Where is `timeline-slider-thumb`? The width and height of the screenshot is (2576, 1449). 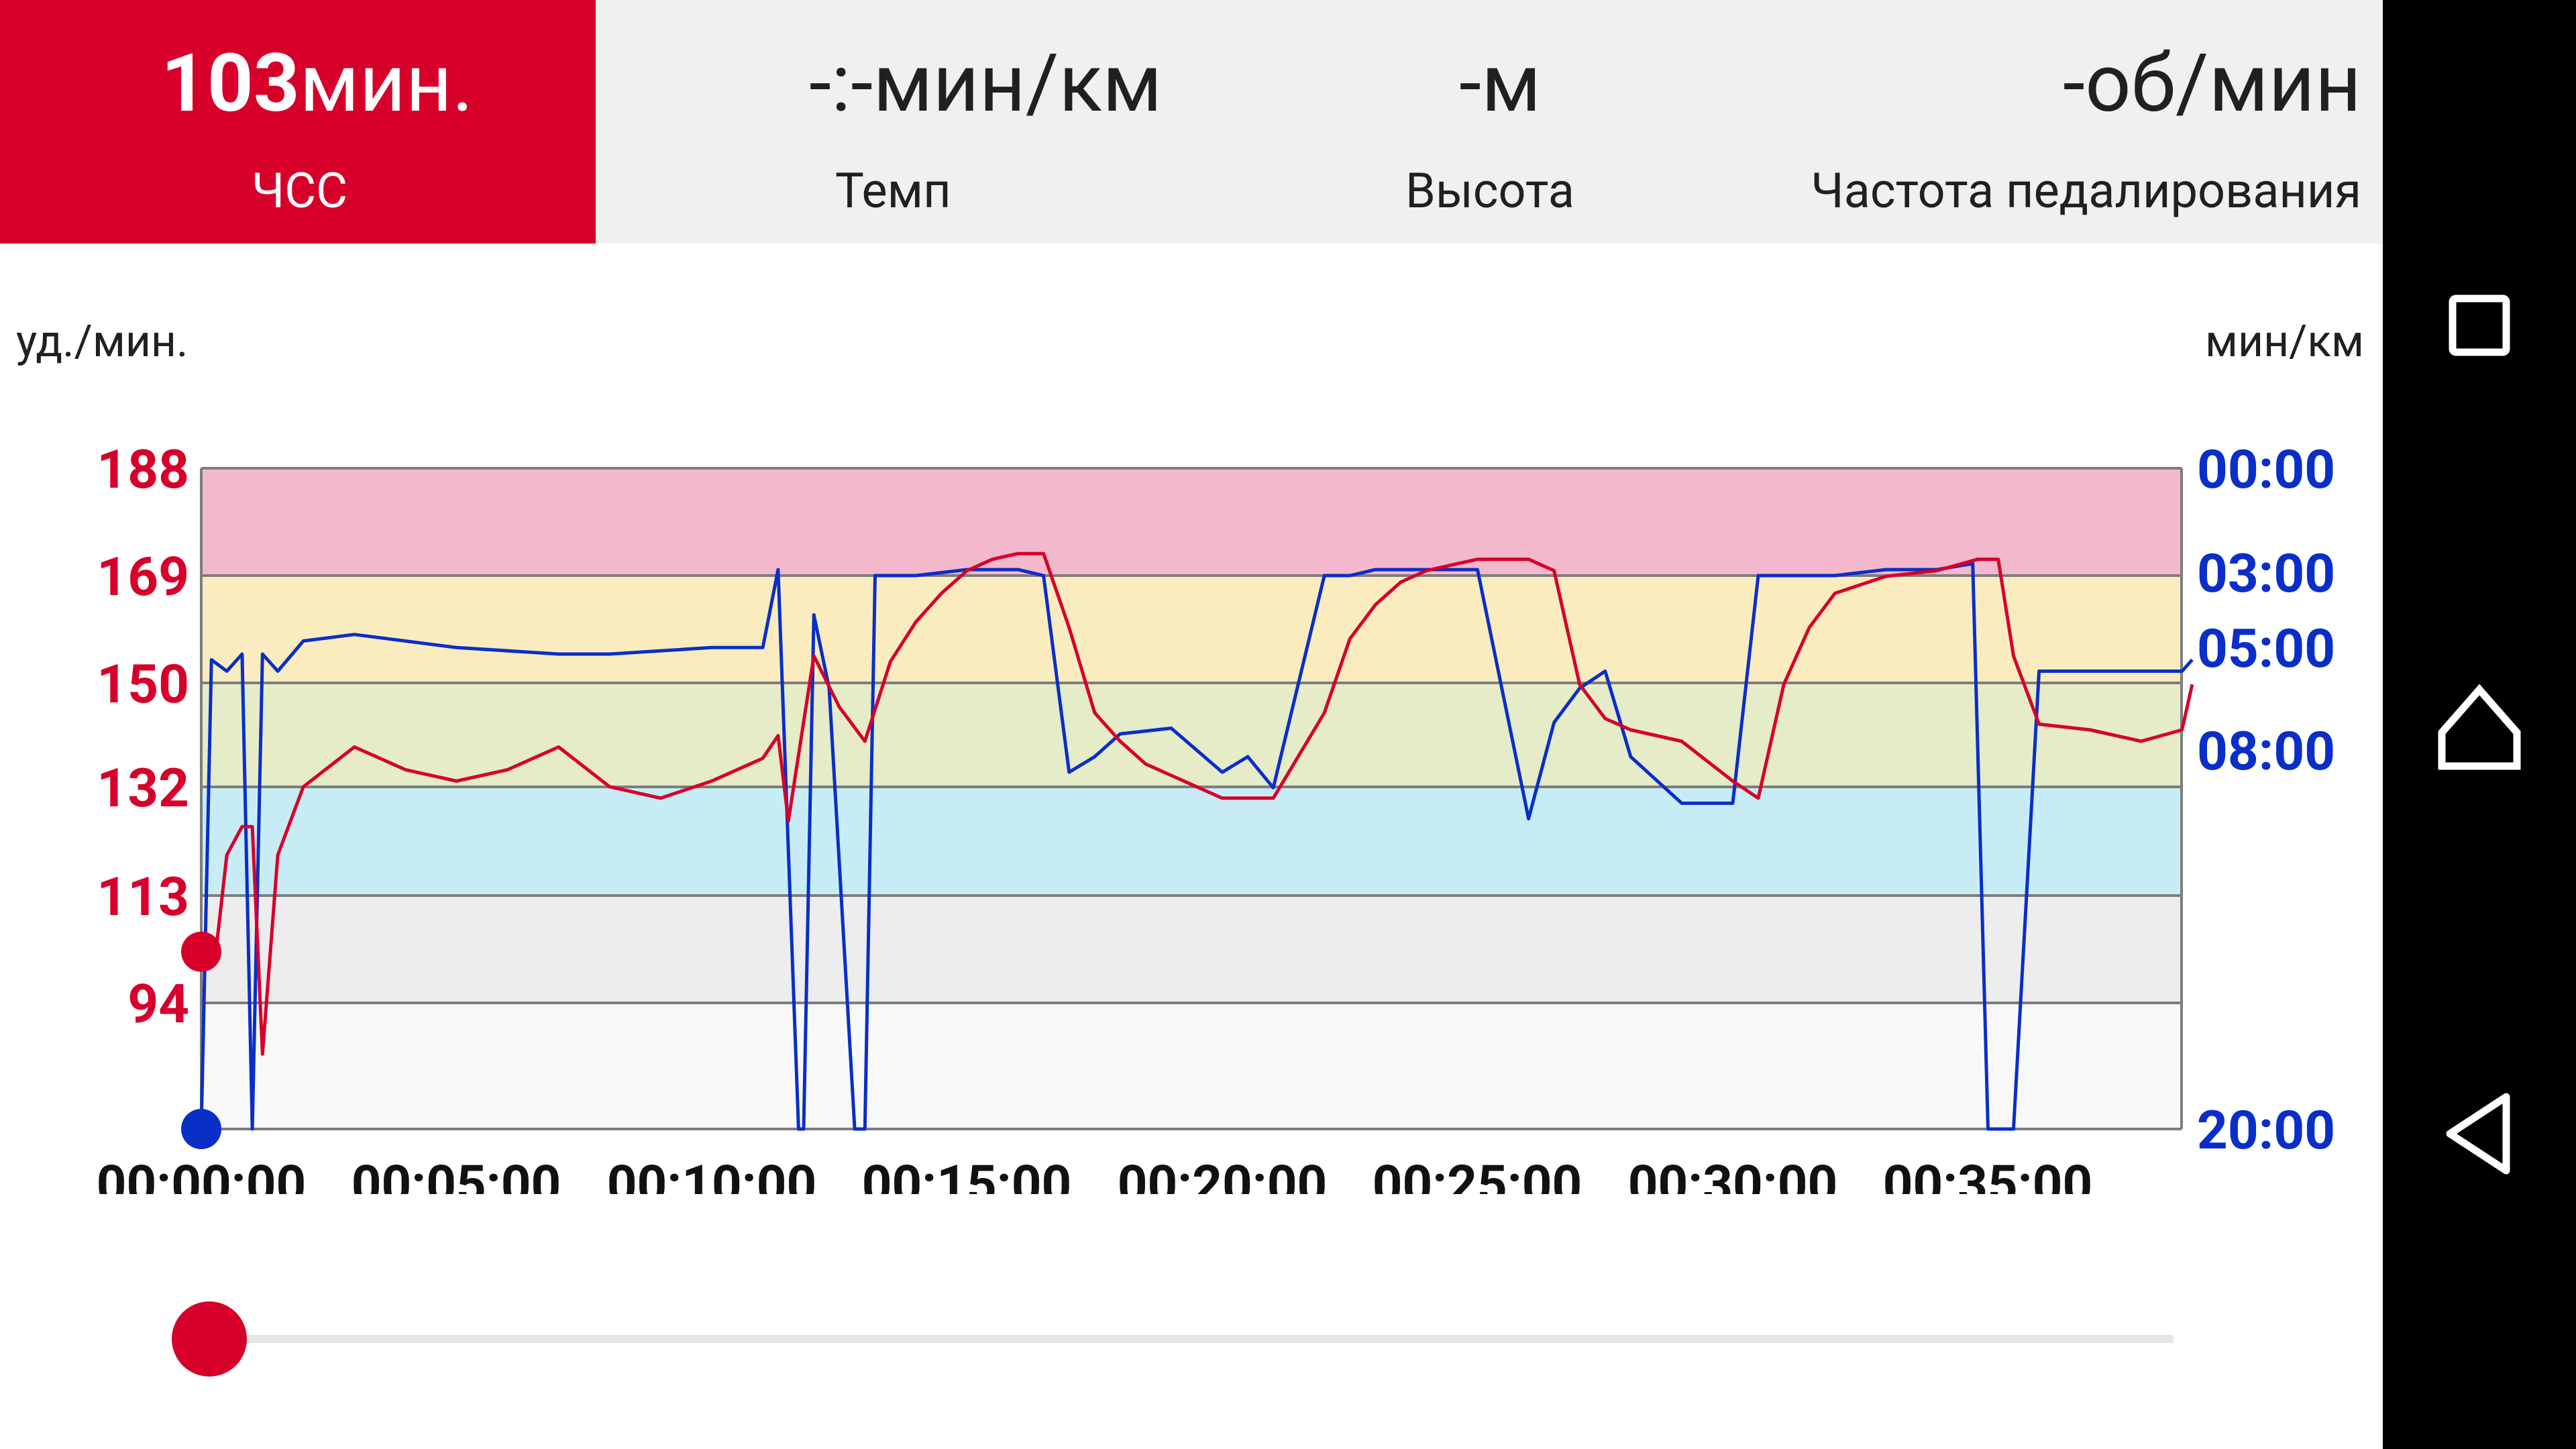
timeline-slider-thumb is located at coordinates (209, 1339).